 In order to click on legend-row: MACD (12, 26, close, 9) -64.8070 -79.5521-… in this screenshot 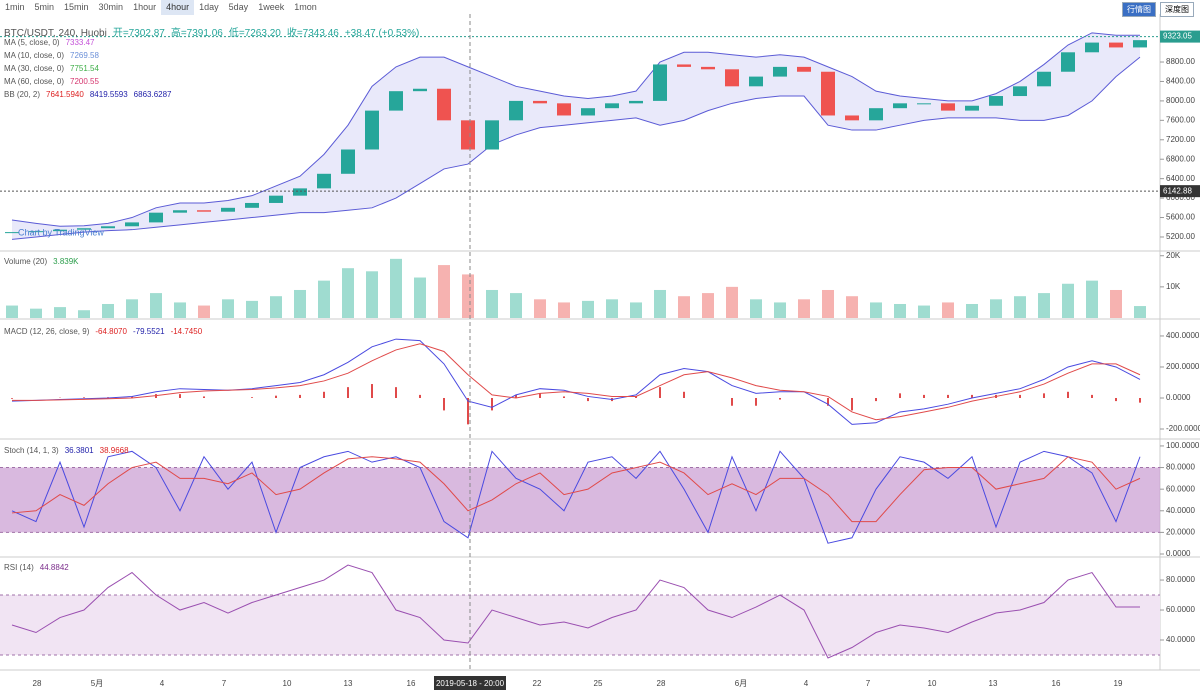, I will do `click(106, 331)`.